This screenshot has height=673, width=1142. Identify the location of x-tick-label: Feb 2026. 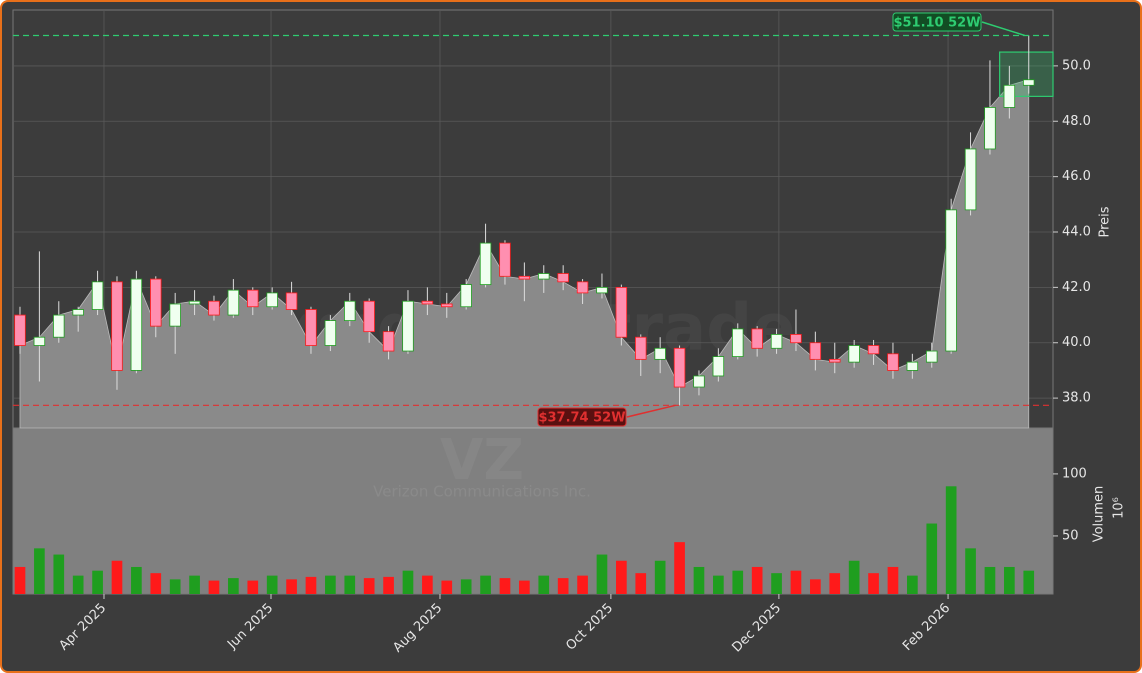
(926, 627).